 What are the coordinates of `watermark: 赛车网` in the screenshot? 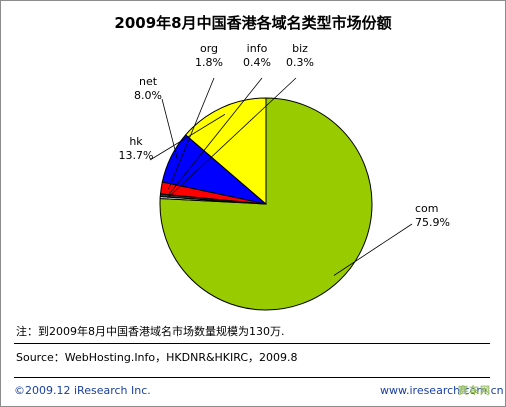 It's located at (474, 391).